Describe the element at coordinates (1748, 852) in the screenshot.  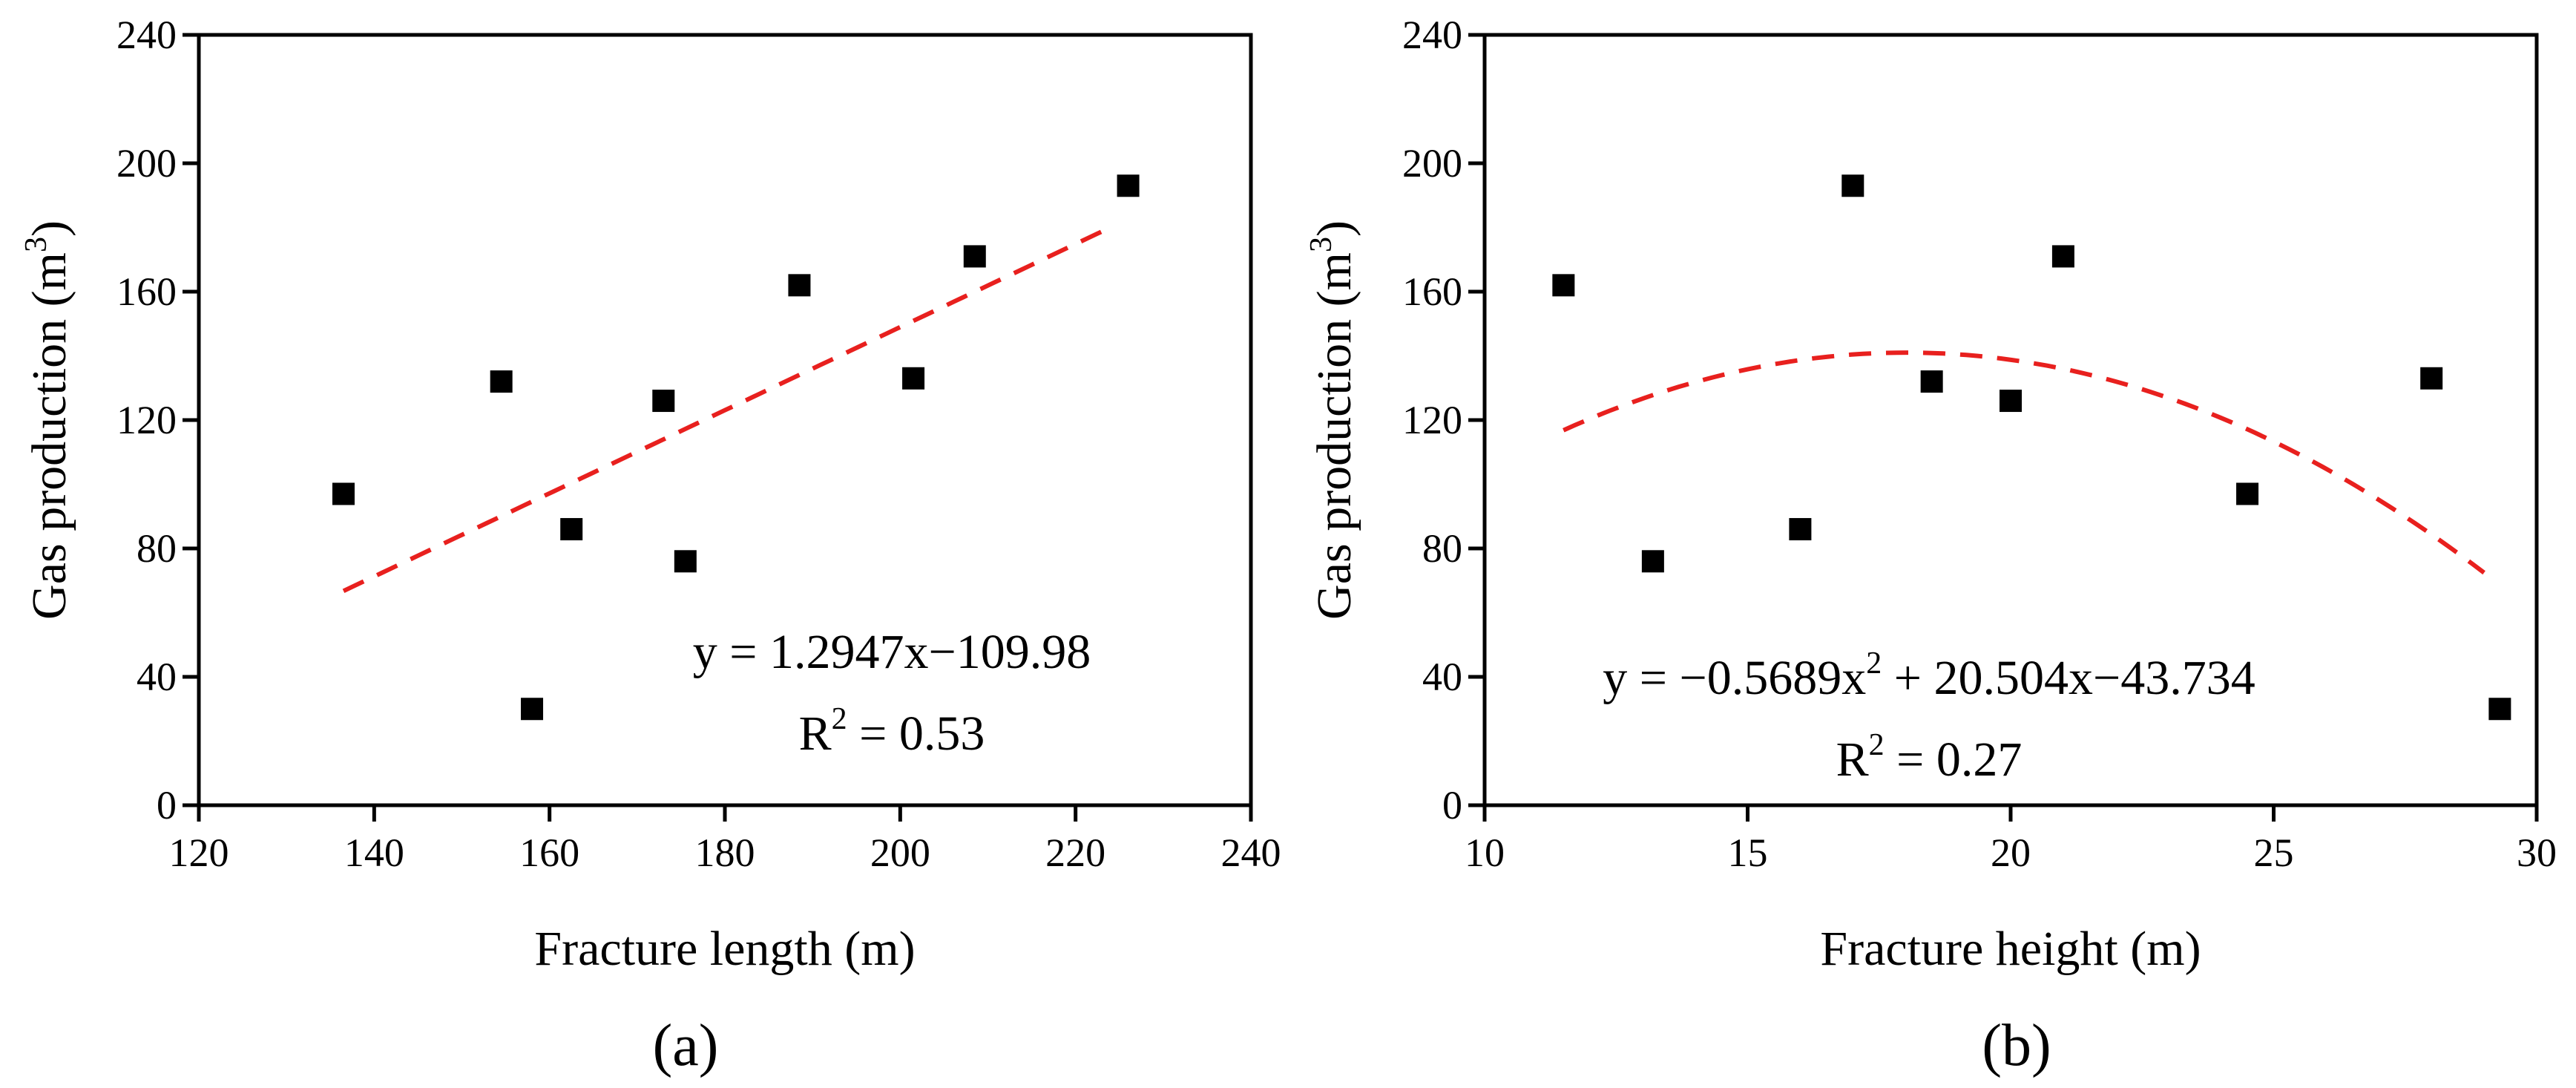
I see `x-tick-label: 15` at that location.